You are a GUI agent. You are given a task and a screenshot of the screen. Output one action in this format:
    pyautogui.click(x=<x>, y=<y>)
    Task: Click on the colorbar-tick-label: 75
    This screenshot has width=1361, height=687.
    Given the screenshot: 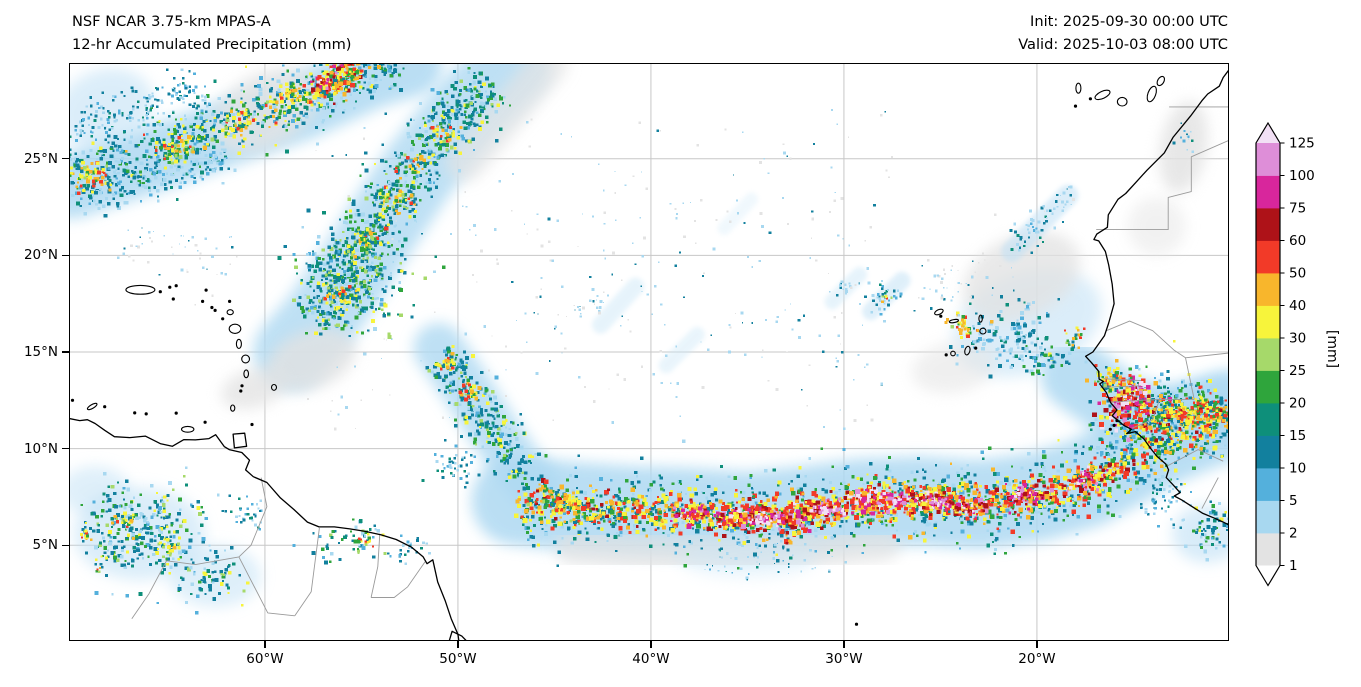 What is the action you would take?
    pyautogui.click(x=1297, y=209)
    